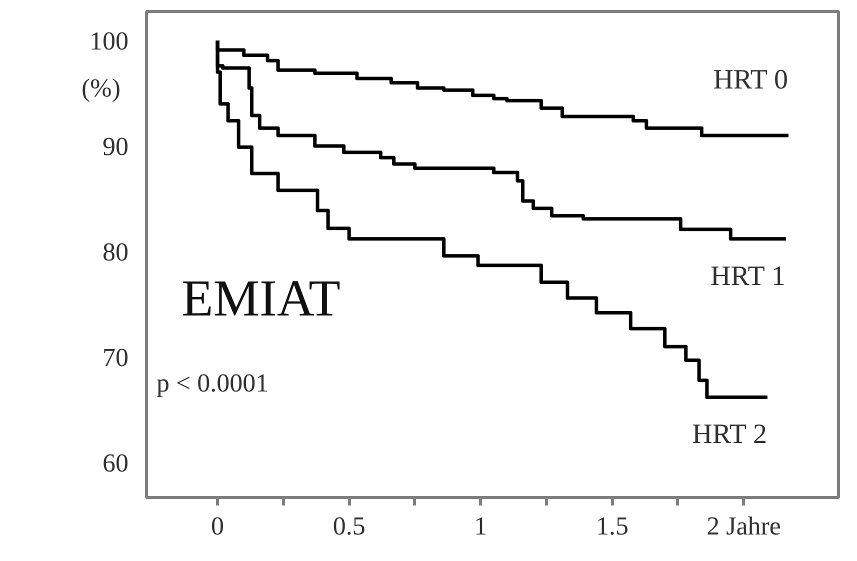 The height and width of the screenshot is (561, 857). I want to click on x-tick-label: 0, so click(217, 526).